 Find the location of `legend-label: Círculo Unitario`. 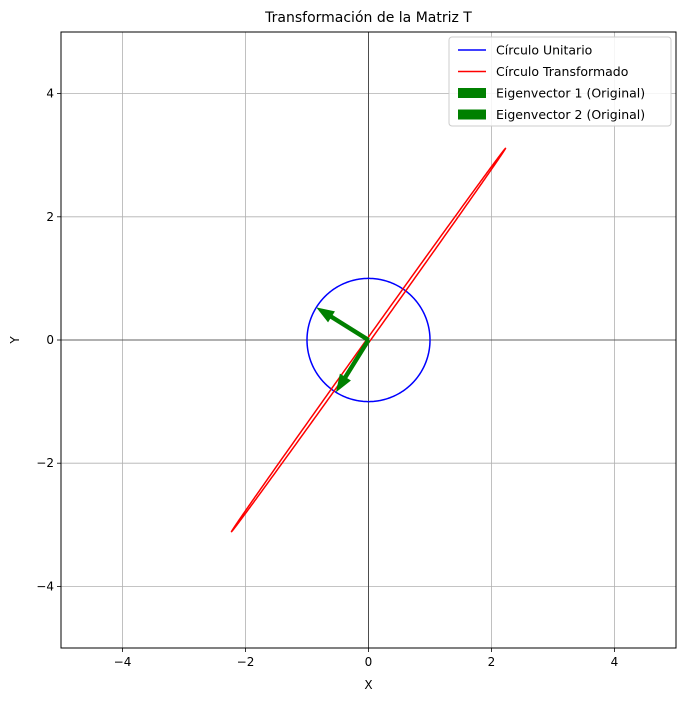

legend-label: Círculo Unitario is located at coordinates (544, 50).